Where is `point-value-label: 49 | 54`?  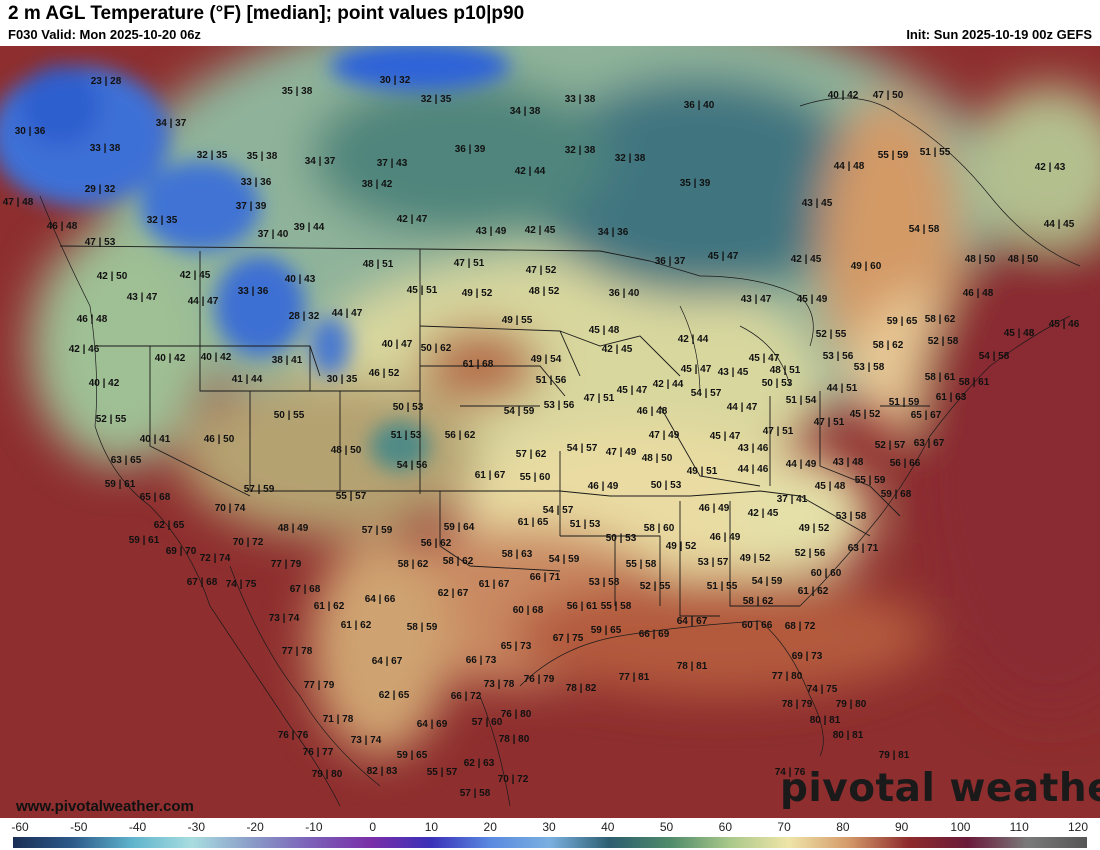 point-value-label: 49 | 54 is located at coordinates (546, 359).